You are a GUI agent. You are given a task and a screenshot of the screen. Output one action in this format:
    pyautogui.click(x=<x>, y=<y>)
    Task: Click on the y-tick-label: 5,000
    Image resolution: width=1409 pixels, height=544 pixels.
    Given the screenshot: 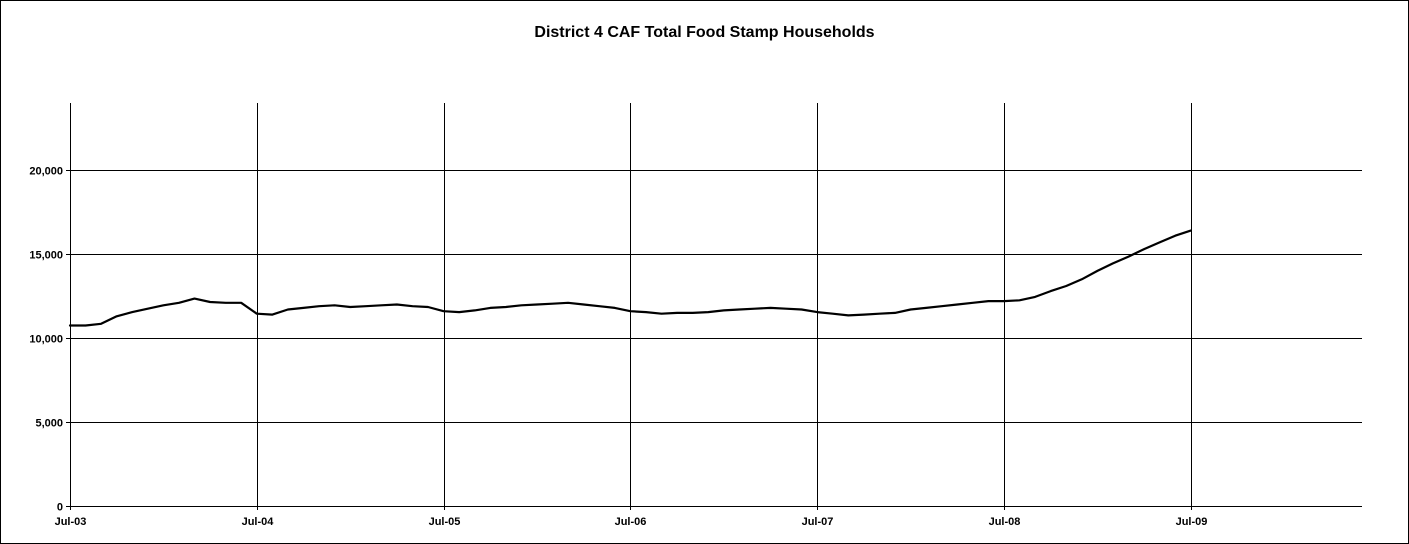 What is the action you would take?
    pyautogui.click(x=49, y=424)
    